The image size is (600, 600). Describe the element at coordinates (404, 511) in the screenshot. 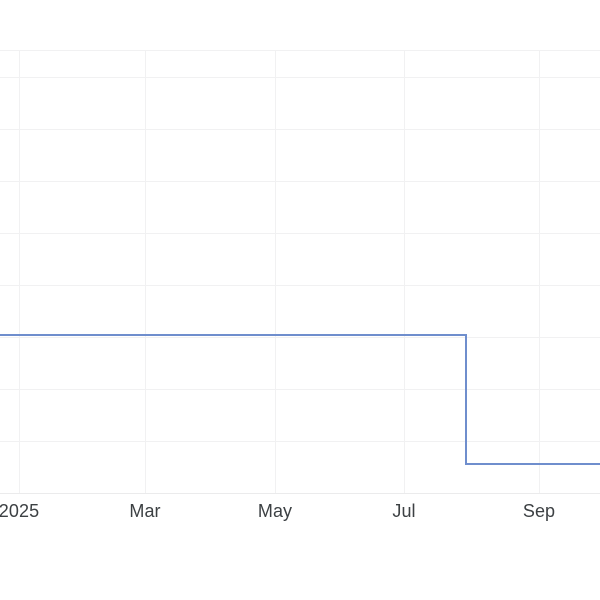

I see `x-tick-label-jul: Jul` at that location.